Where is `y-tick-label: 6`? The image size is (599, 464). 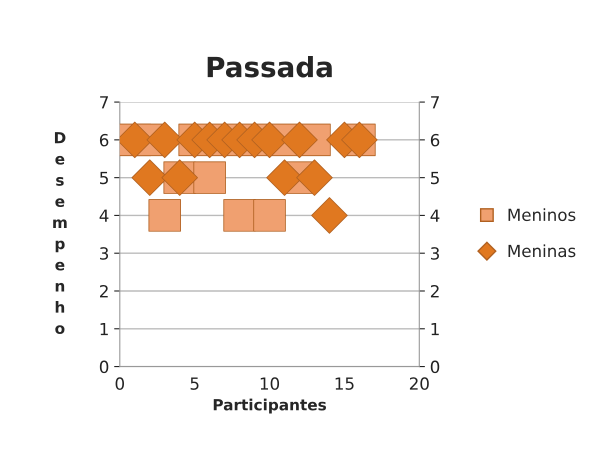 y-tick-label: 6 is located at coordinates (104, 140).